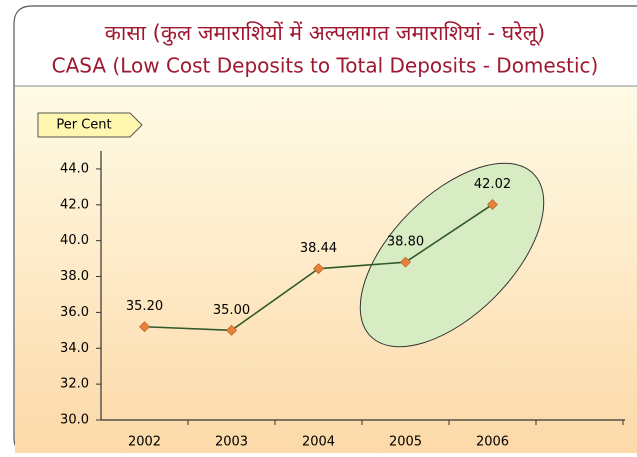 Image resolution: width=637 pixels, height=457 pixels. What do you see at coordinates (231, 442) in the screenshot?
I see `x-tick-label: 2003` at bounding box center [231, 442].